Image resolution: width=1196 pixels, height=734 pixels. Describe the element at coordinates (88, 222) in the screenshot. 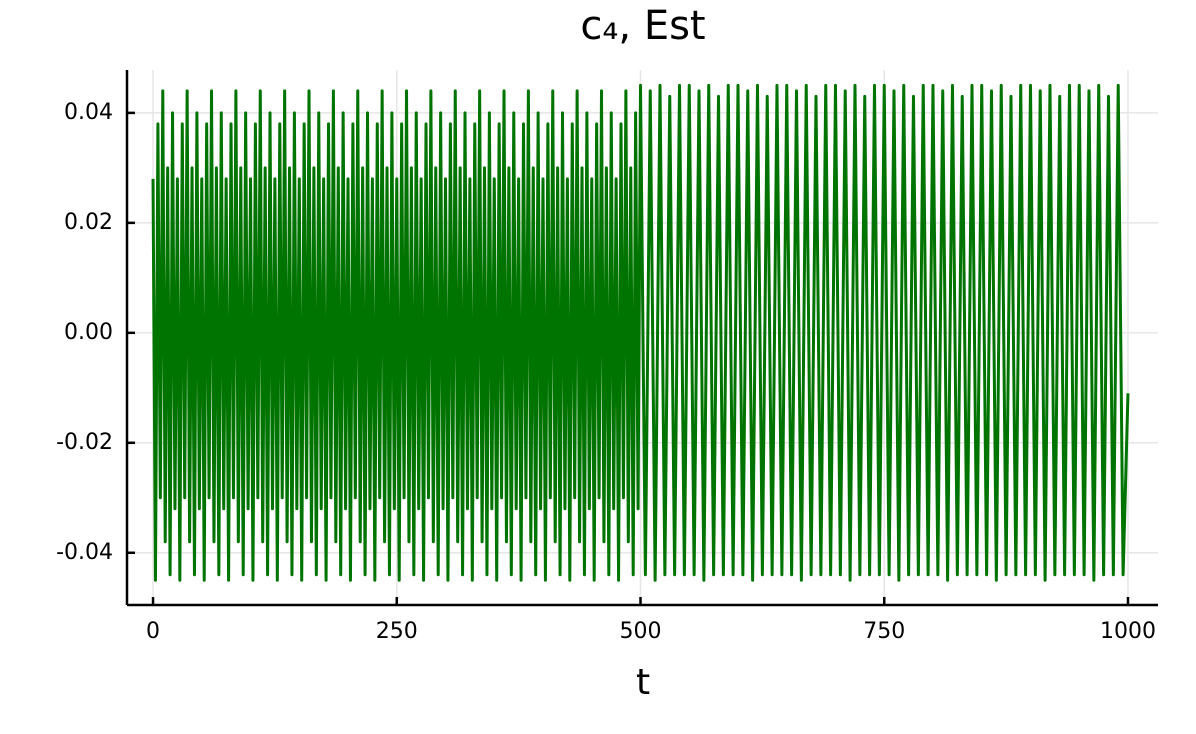

I see `y-tick-label: 0.02` at that location.